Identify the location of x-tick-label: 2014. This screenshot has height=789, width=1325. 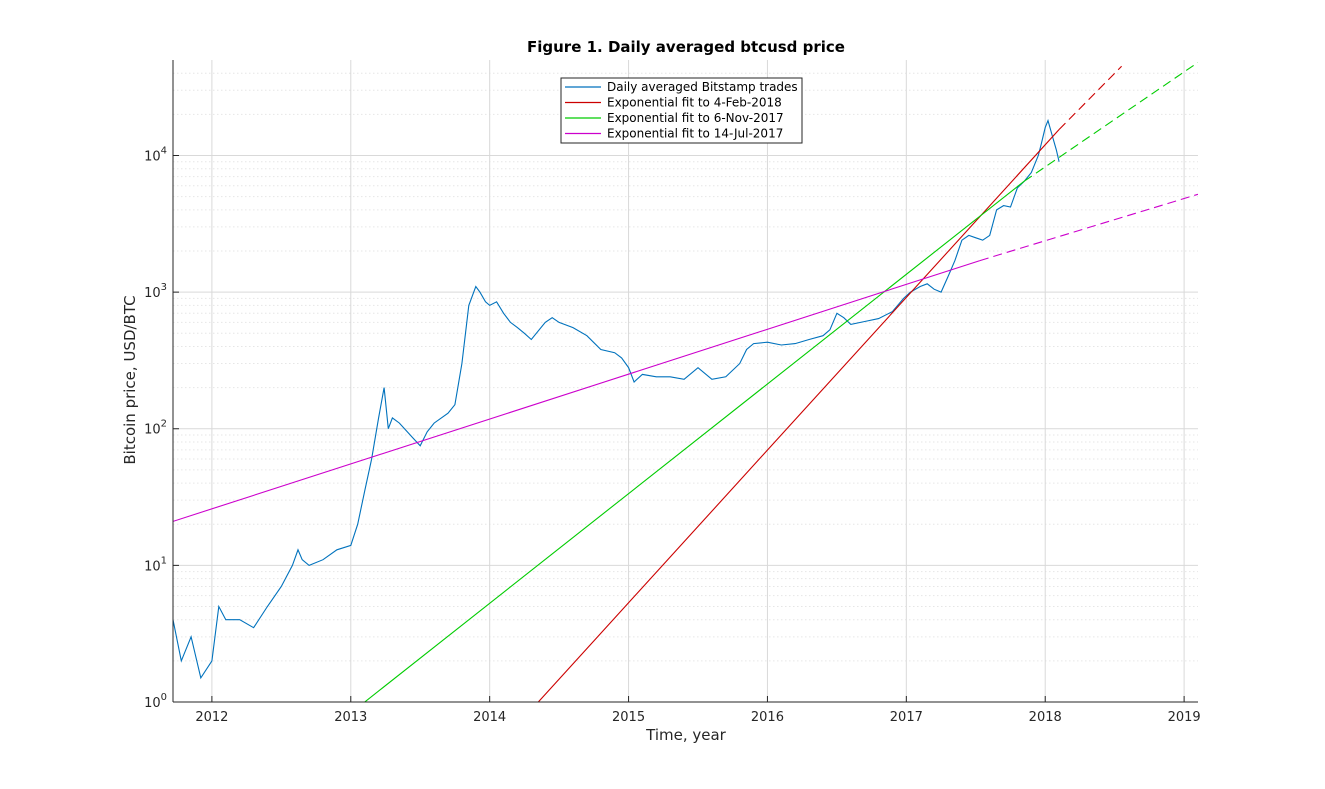
(489, 717).